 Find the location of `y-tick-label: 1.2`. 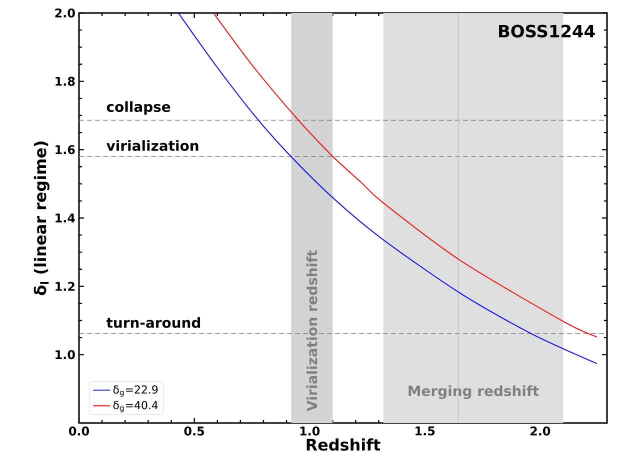

y-tick-label: 1.2 is located at coordinates (65, 286).